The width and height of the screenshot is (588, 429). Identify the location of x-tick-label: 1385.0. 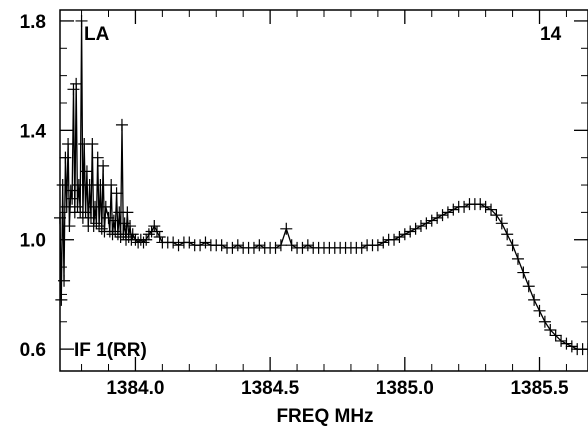
(405, 388).